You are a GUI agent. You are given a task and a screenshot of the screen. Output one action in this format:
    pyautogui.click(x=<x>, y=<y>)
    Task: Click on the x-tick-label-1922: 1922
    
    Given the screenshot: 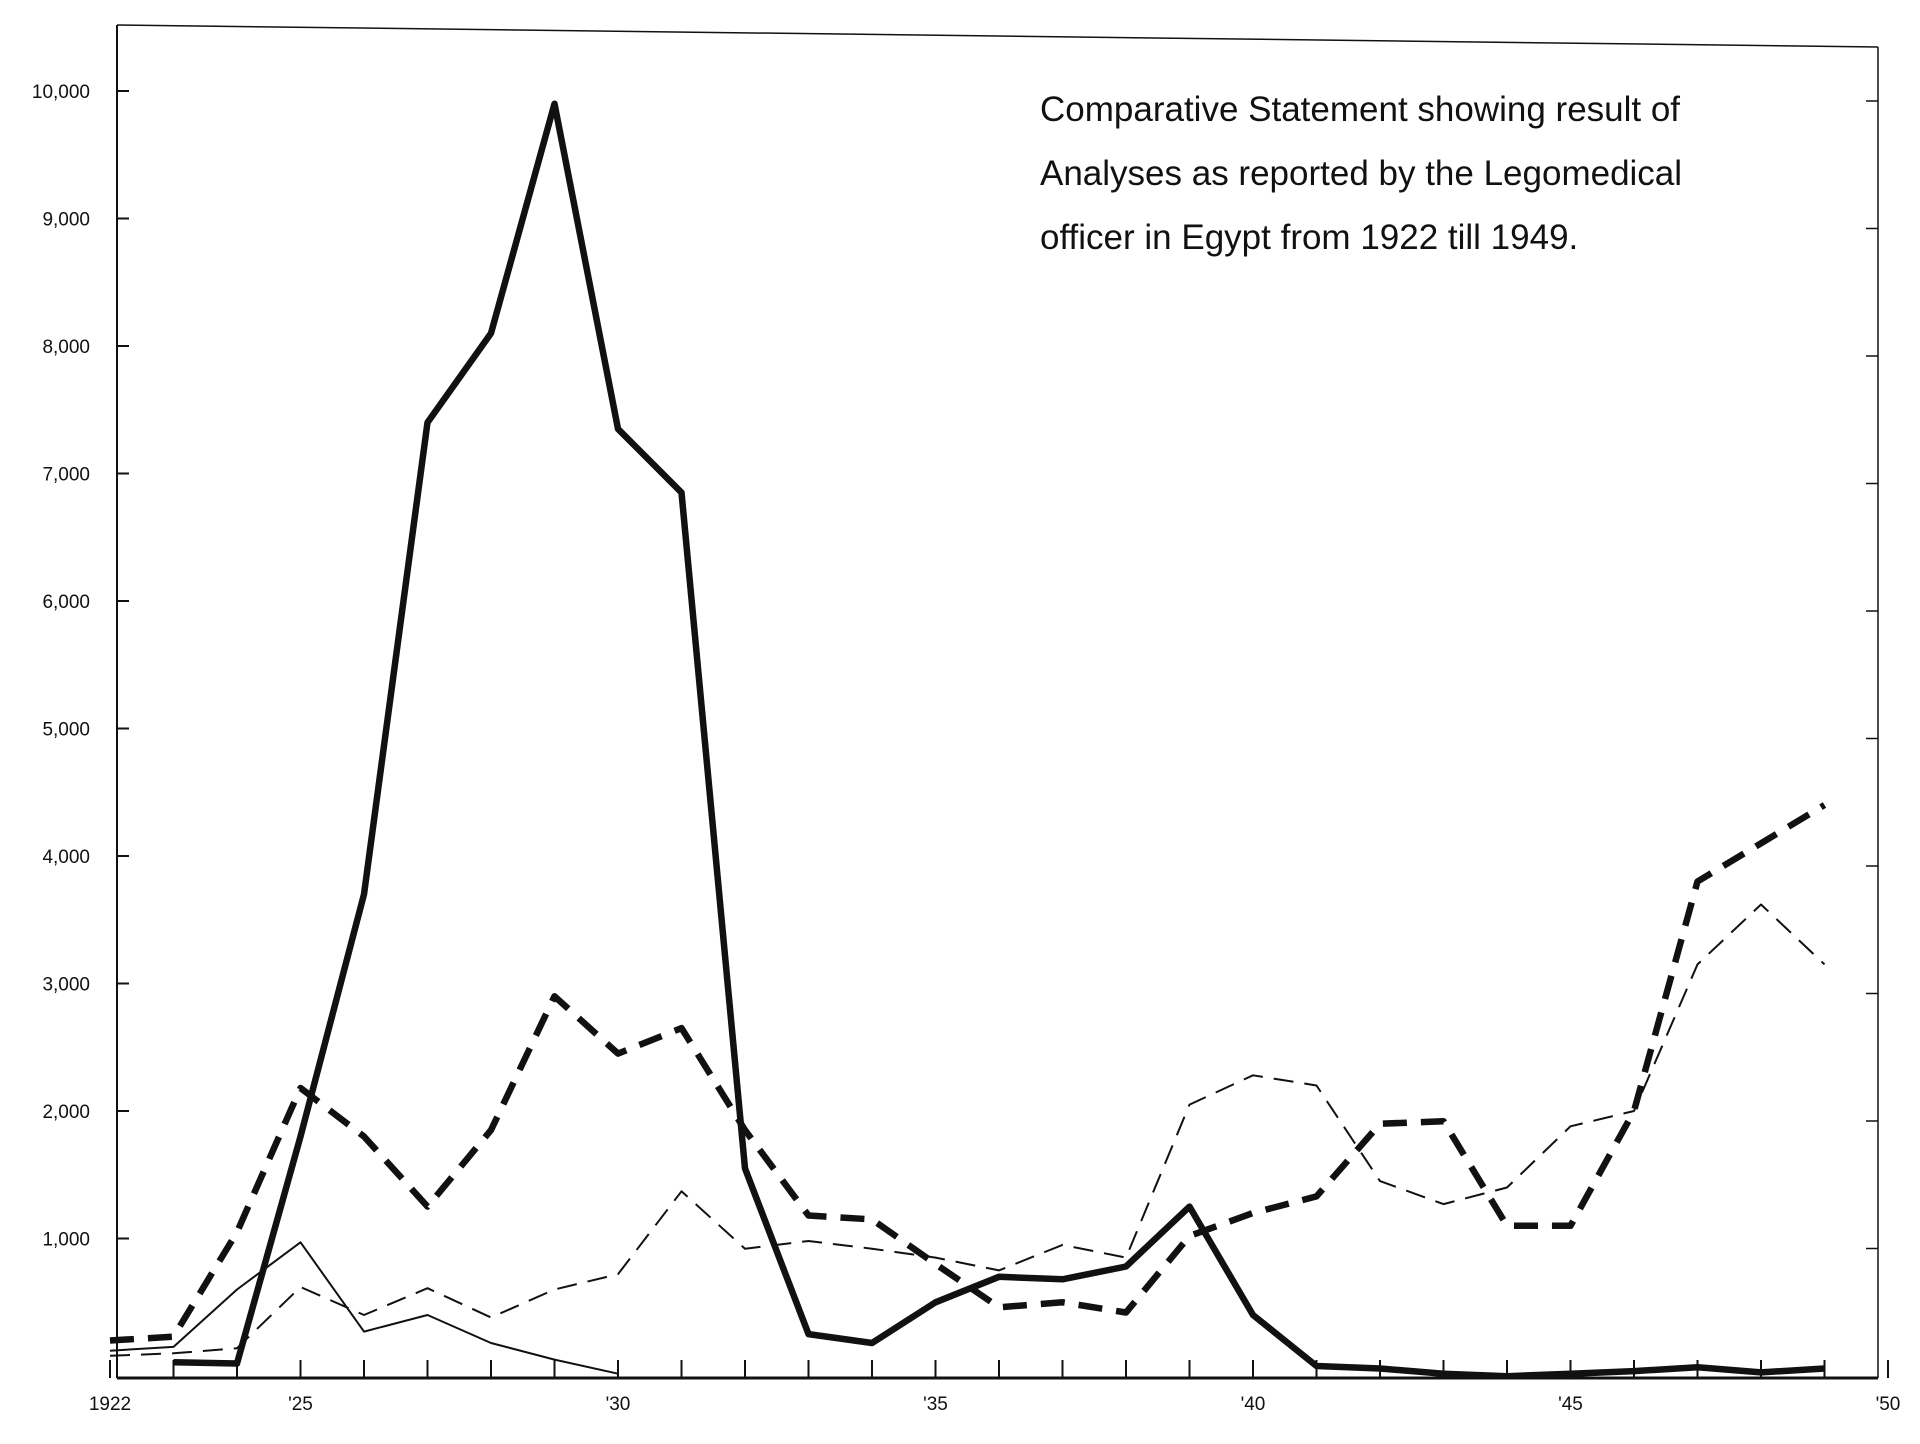 What is the action you would take?
    pyautogui.click(x=110, y=1404)
    